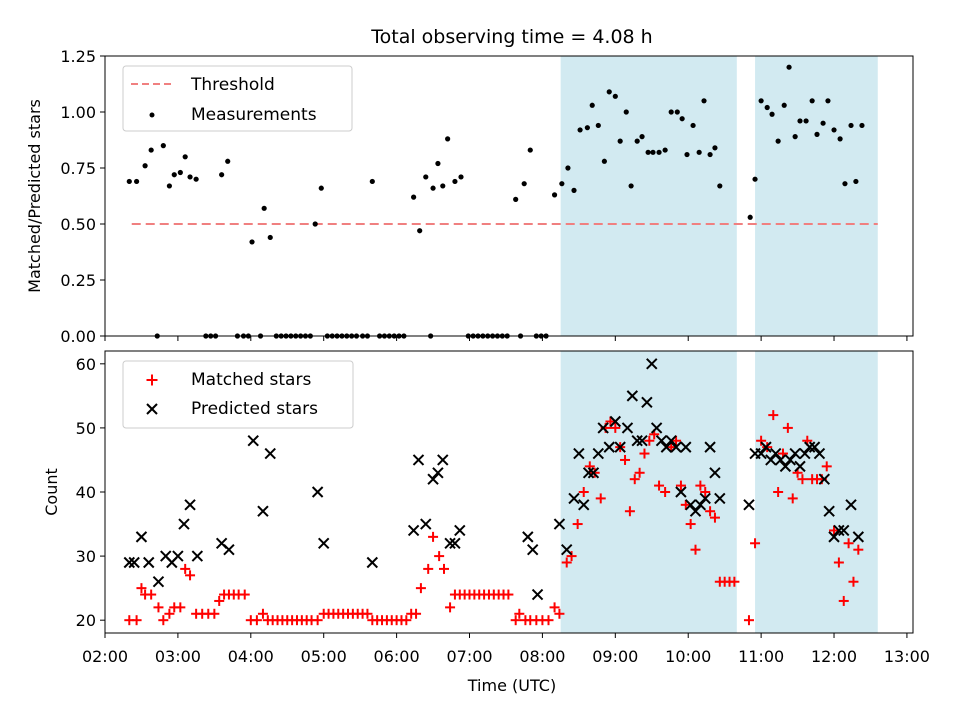 The image size is (960, 720). I want to click on x-tick-label: 03:00, so click(178, 656).